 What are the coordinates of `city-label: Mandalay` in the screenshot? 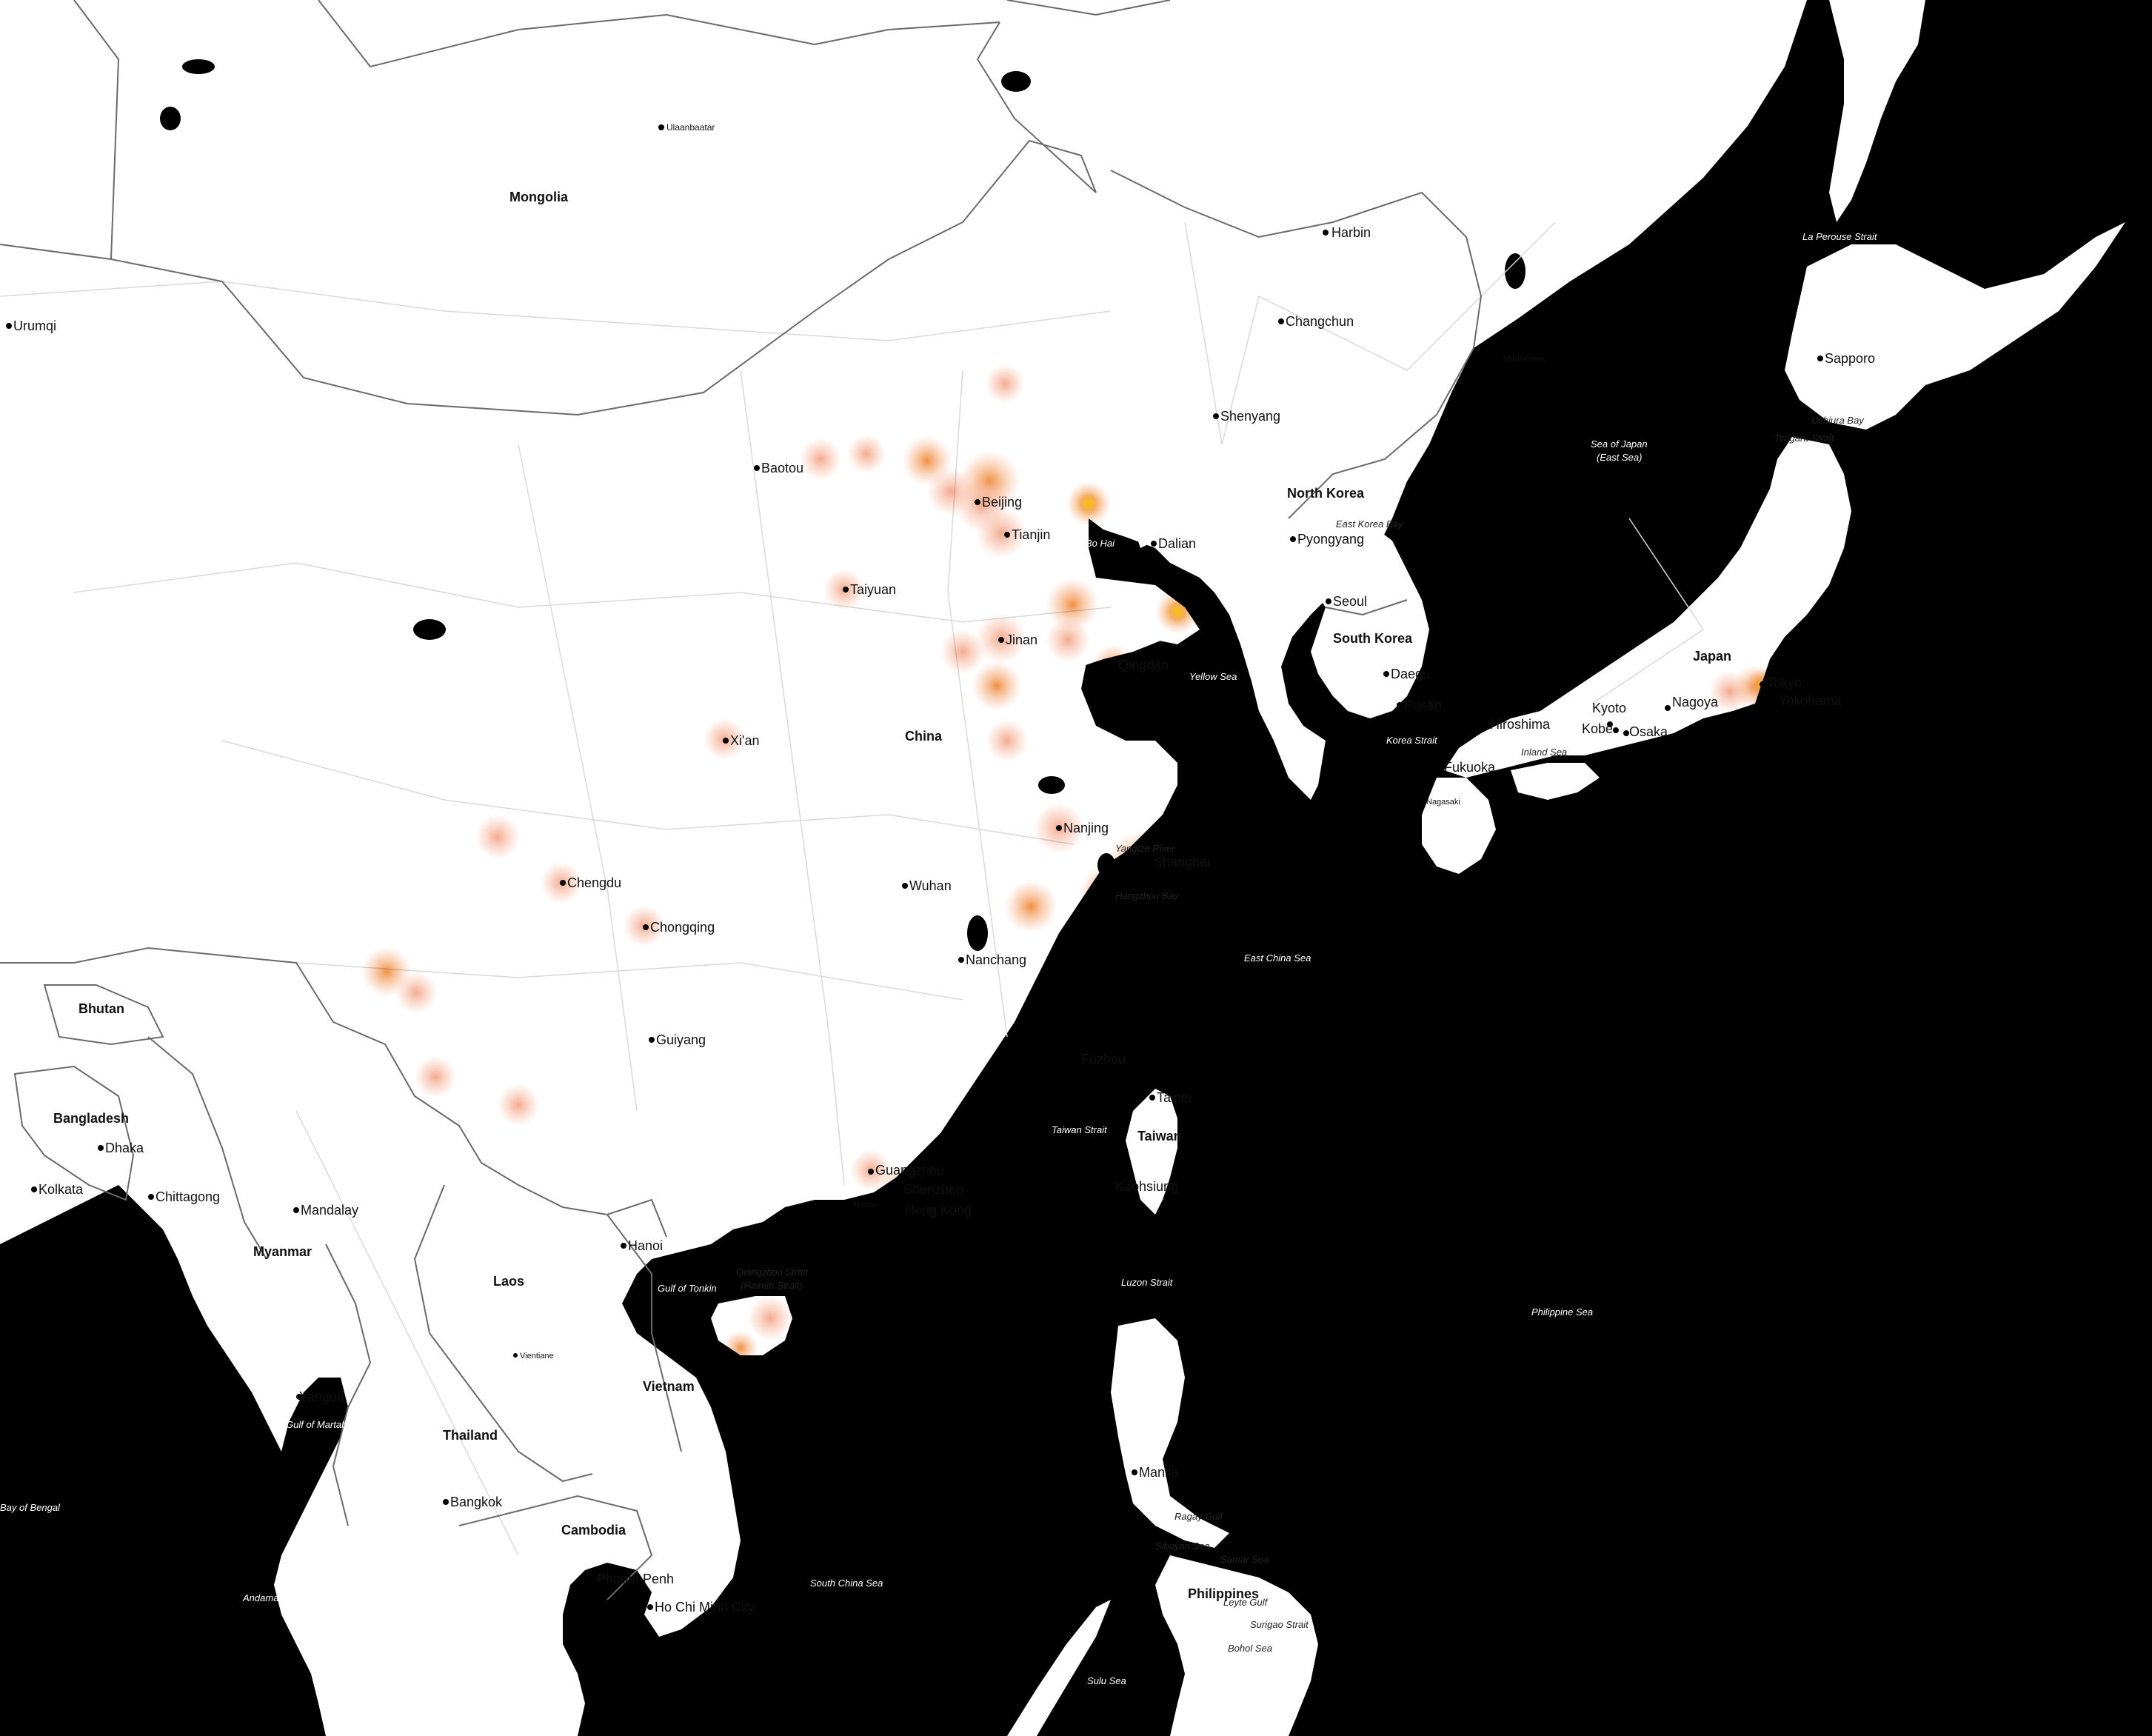 It's located at (329, 1210).